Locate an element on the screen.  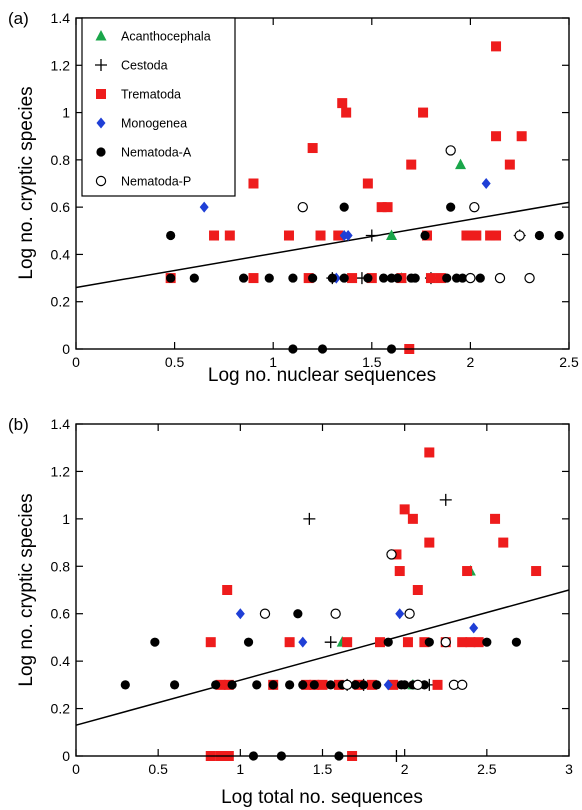
legend-trematoda-label: Trematoda is located at coordinates (151, 95).